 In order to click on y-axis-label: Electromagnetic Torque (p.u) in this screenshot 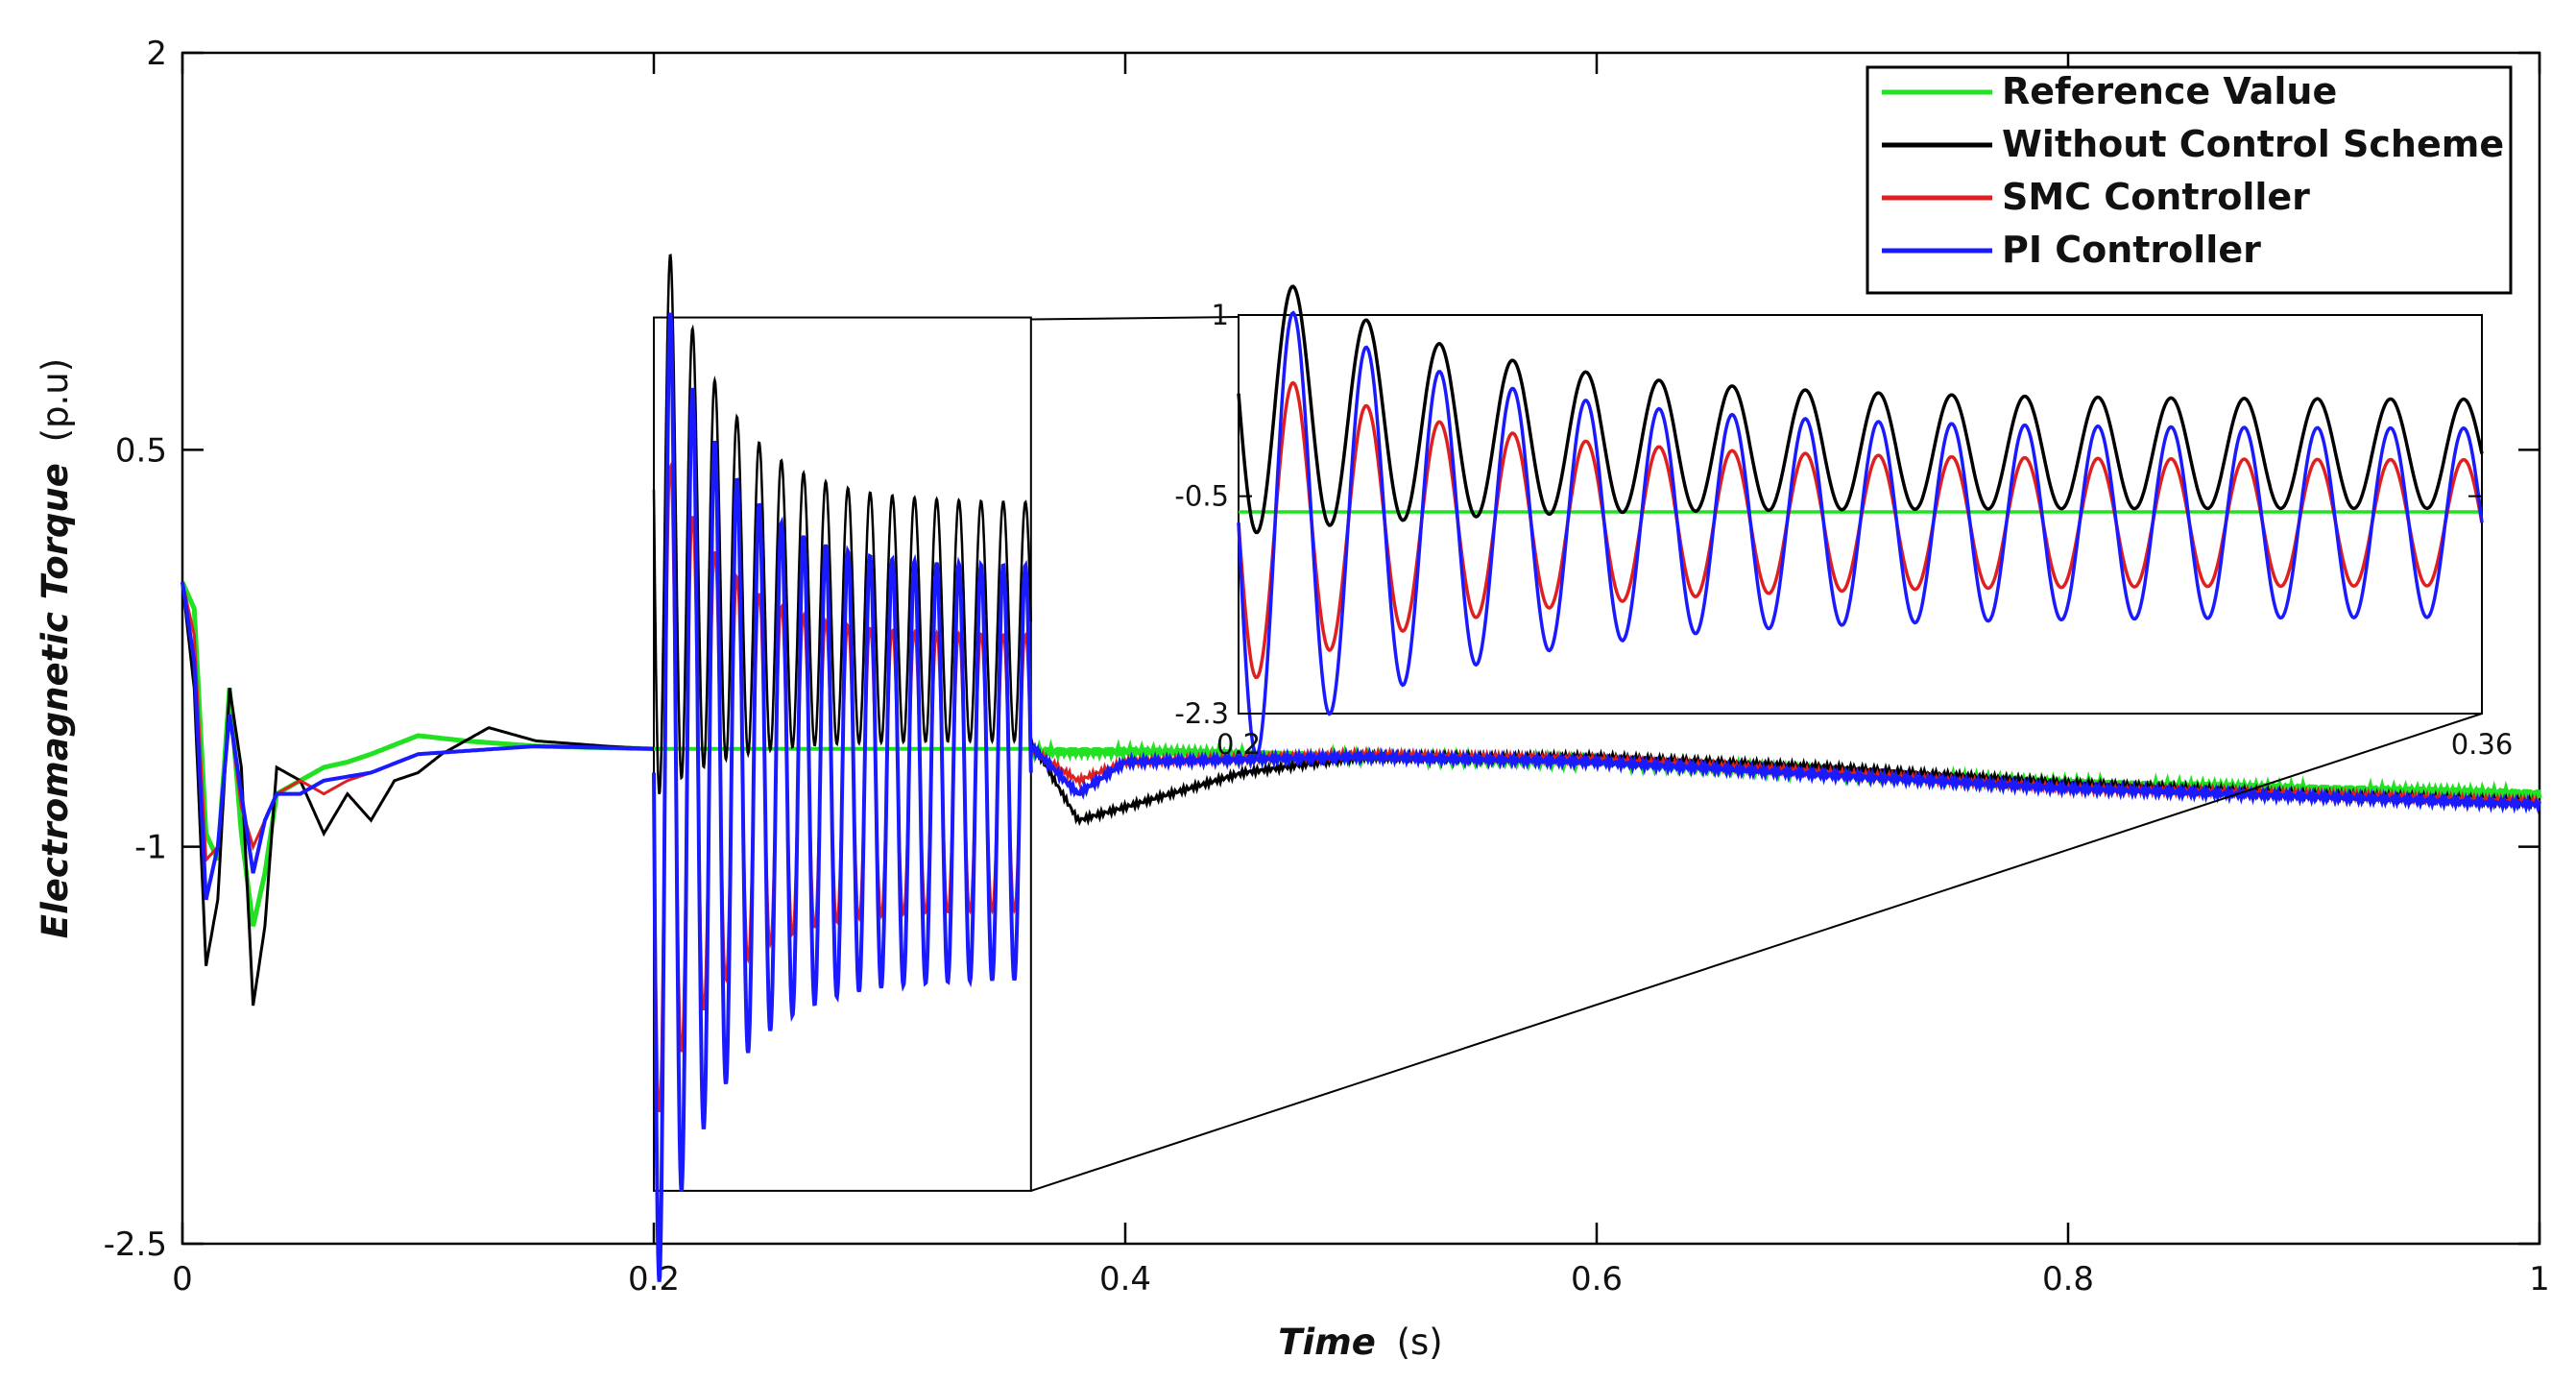, I will do `click(55, 648)`.